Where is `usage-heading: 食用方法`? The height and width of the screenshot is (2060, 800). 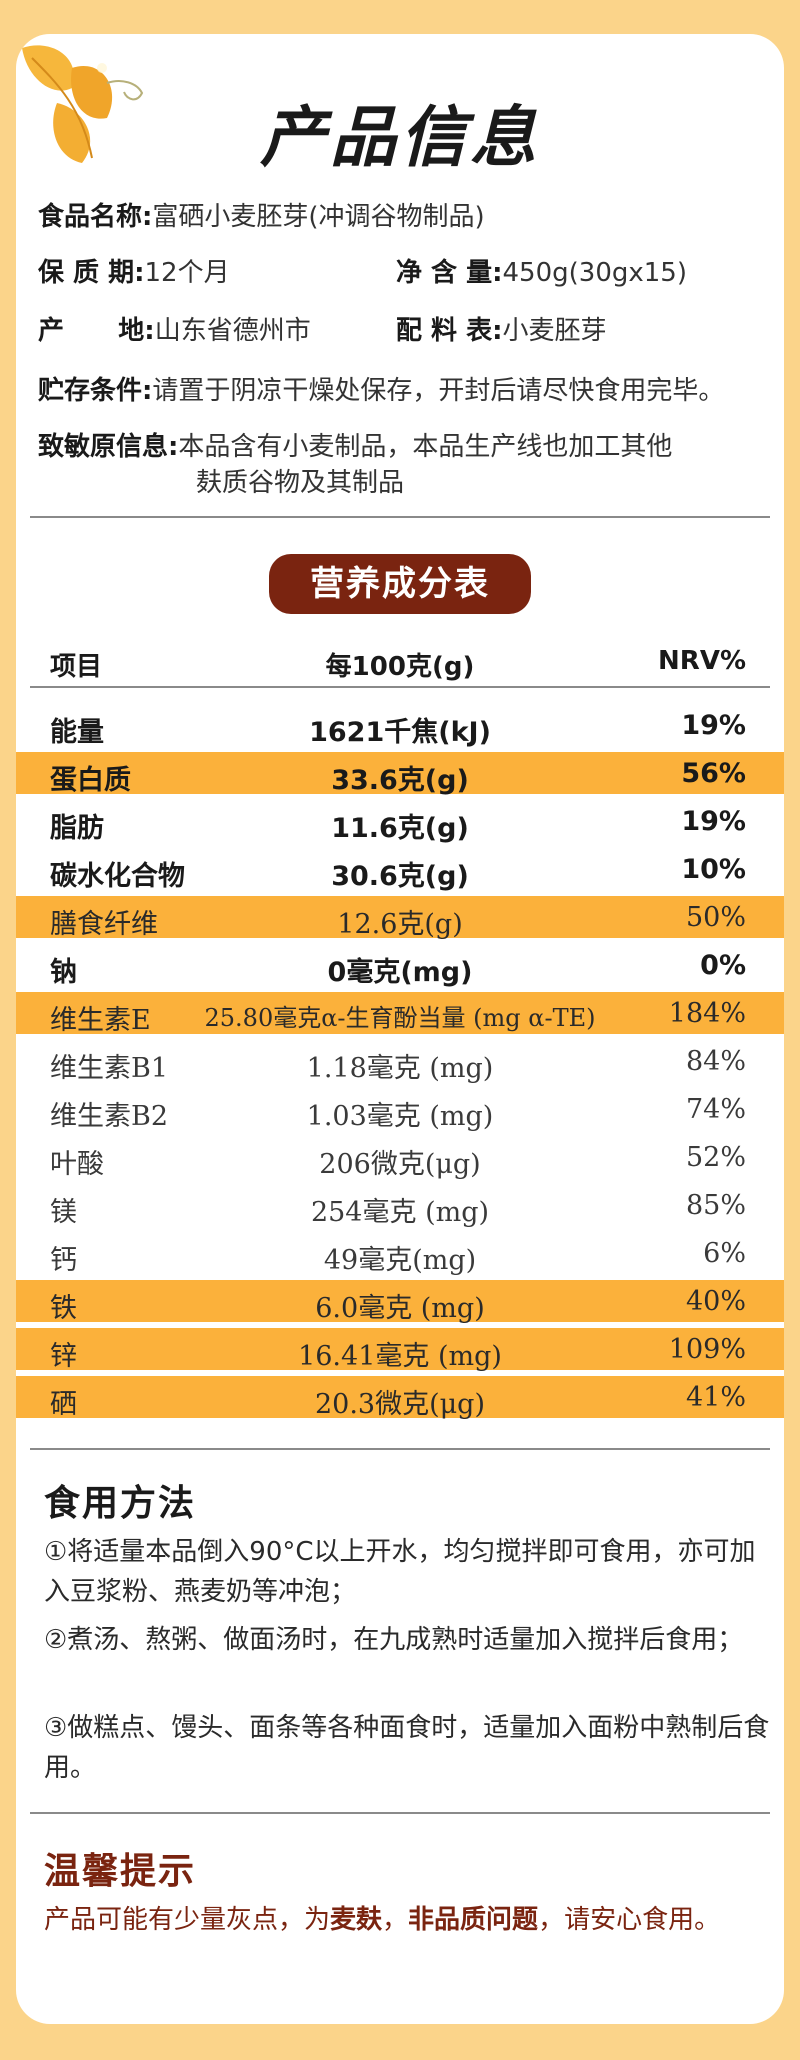
usage-heading: 食用方法 is located at coordinates (120, 1503).